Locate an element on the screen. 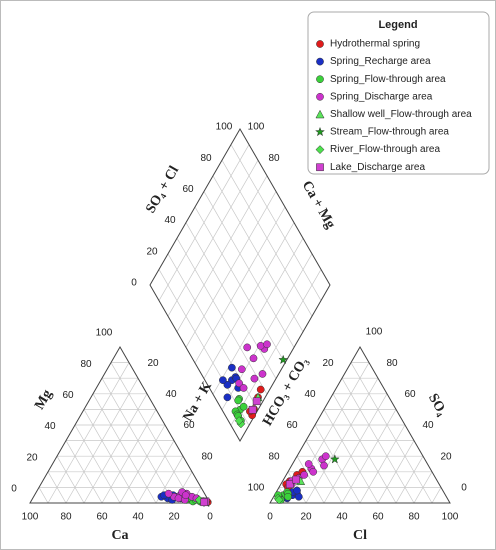 This screenshot has width=496, height=550. axis-label: Cl is located at coordinates (360, 535).